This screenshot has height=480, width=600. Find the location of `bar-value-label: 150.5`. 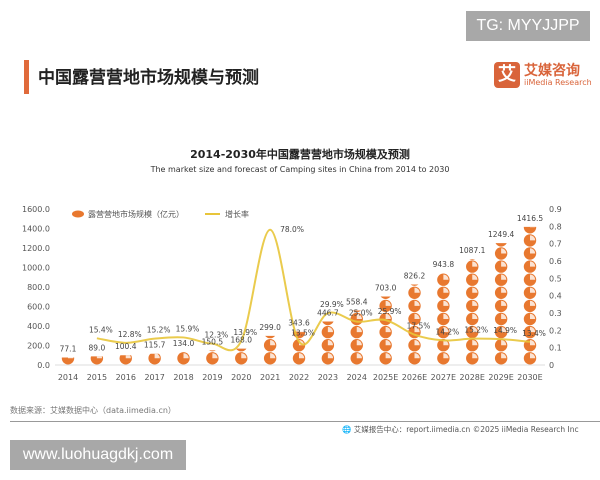

bar-value-label: 150.5 is located at coordinates (213, 341).